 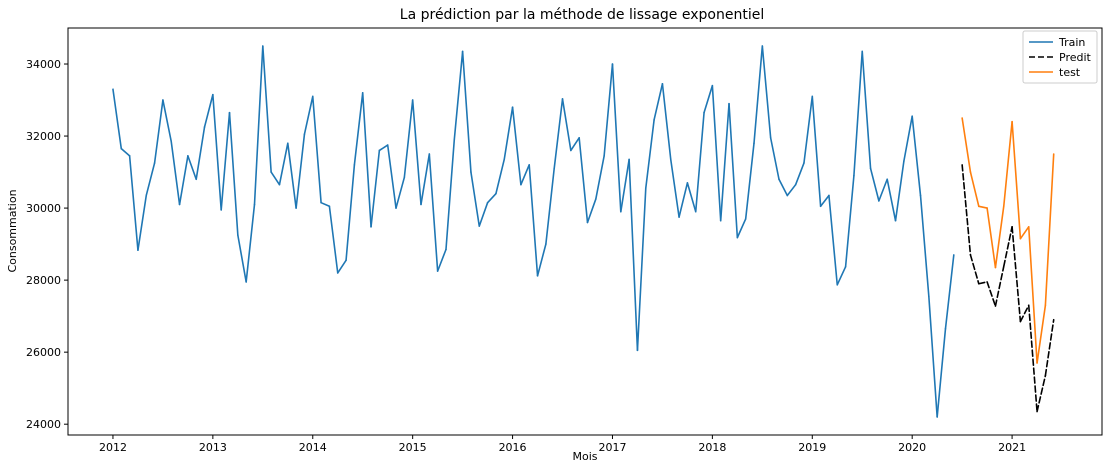 I want to click on y-tick-label: 32000, so click(x=43, y=136).